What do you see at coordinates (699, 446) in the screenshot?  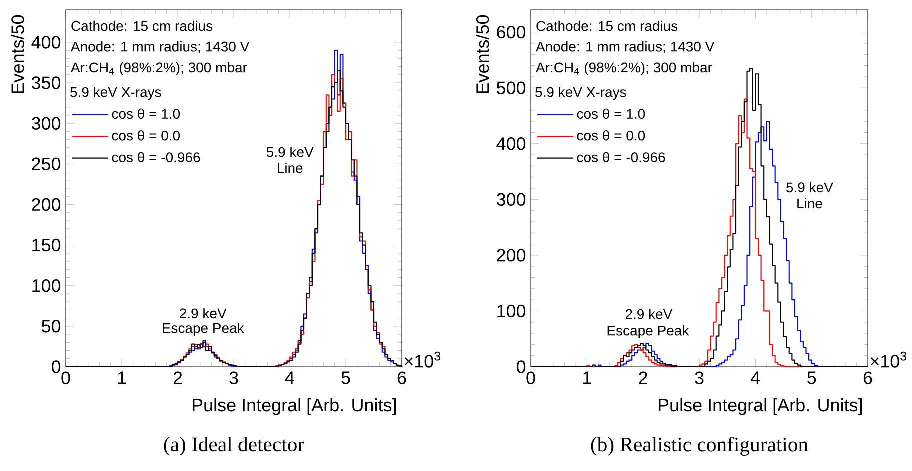 I see `text: (b) Realistic configuration` at bounding box center [699, 446].